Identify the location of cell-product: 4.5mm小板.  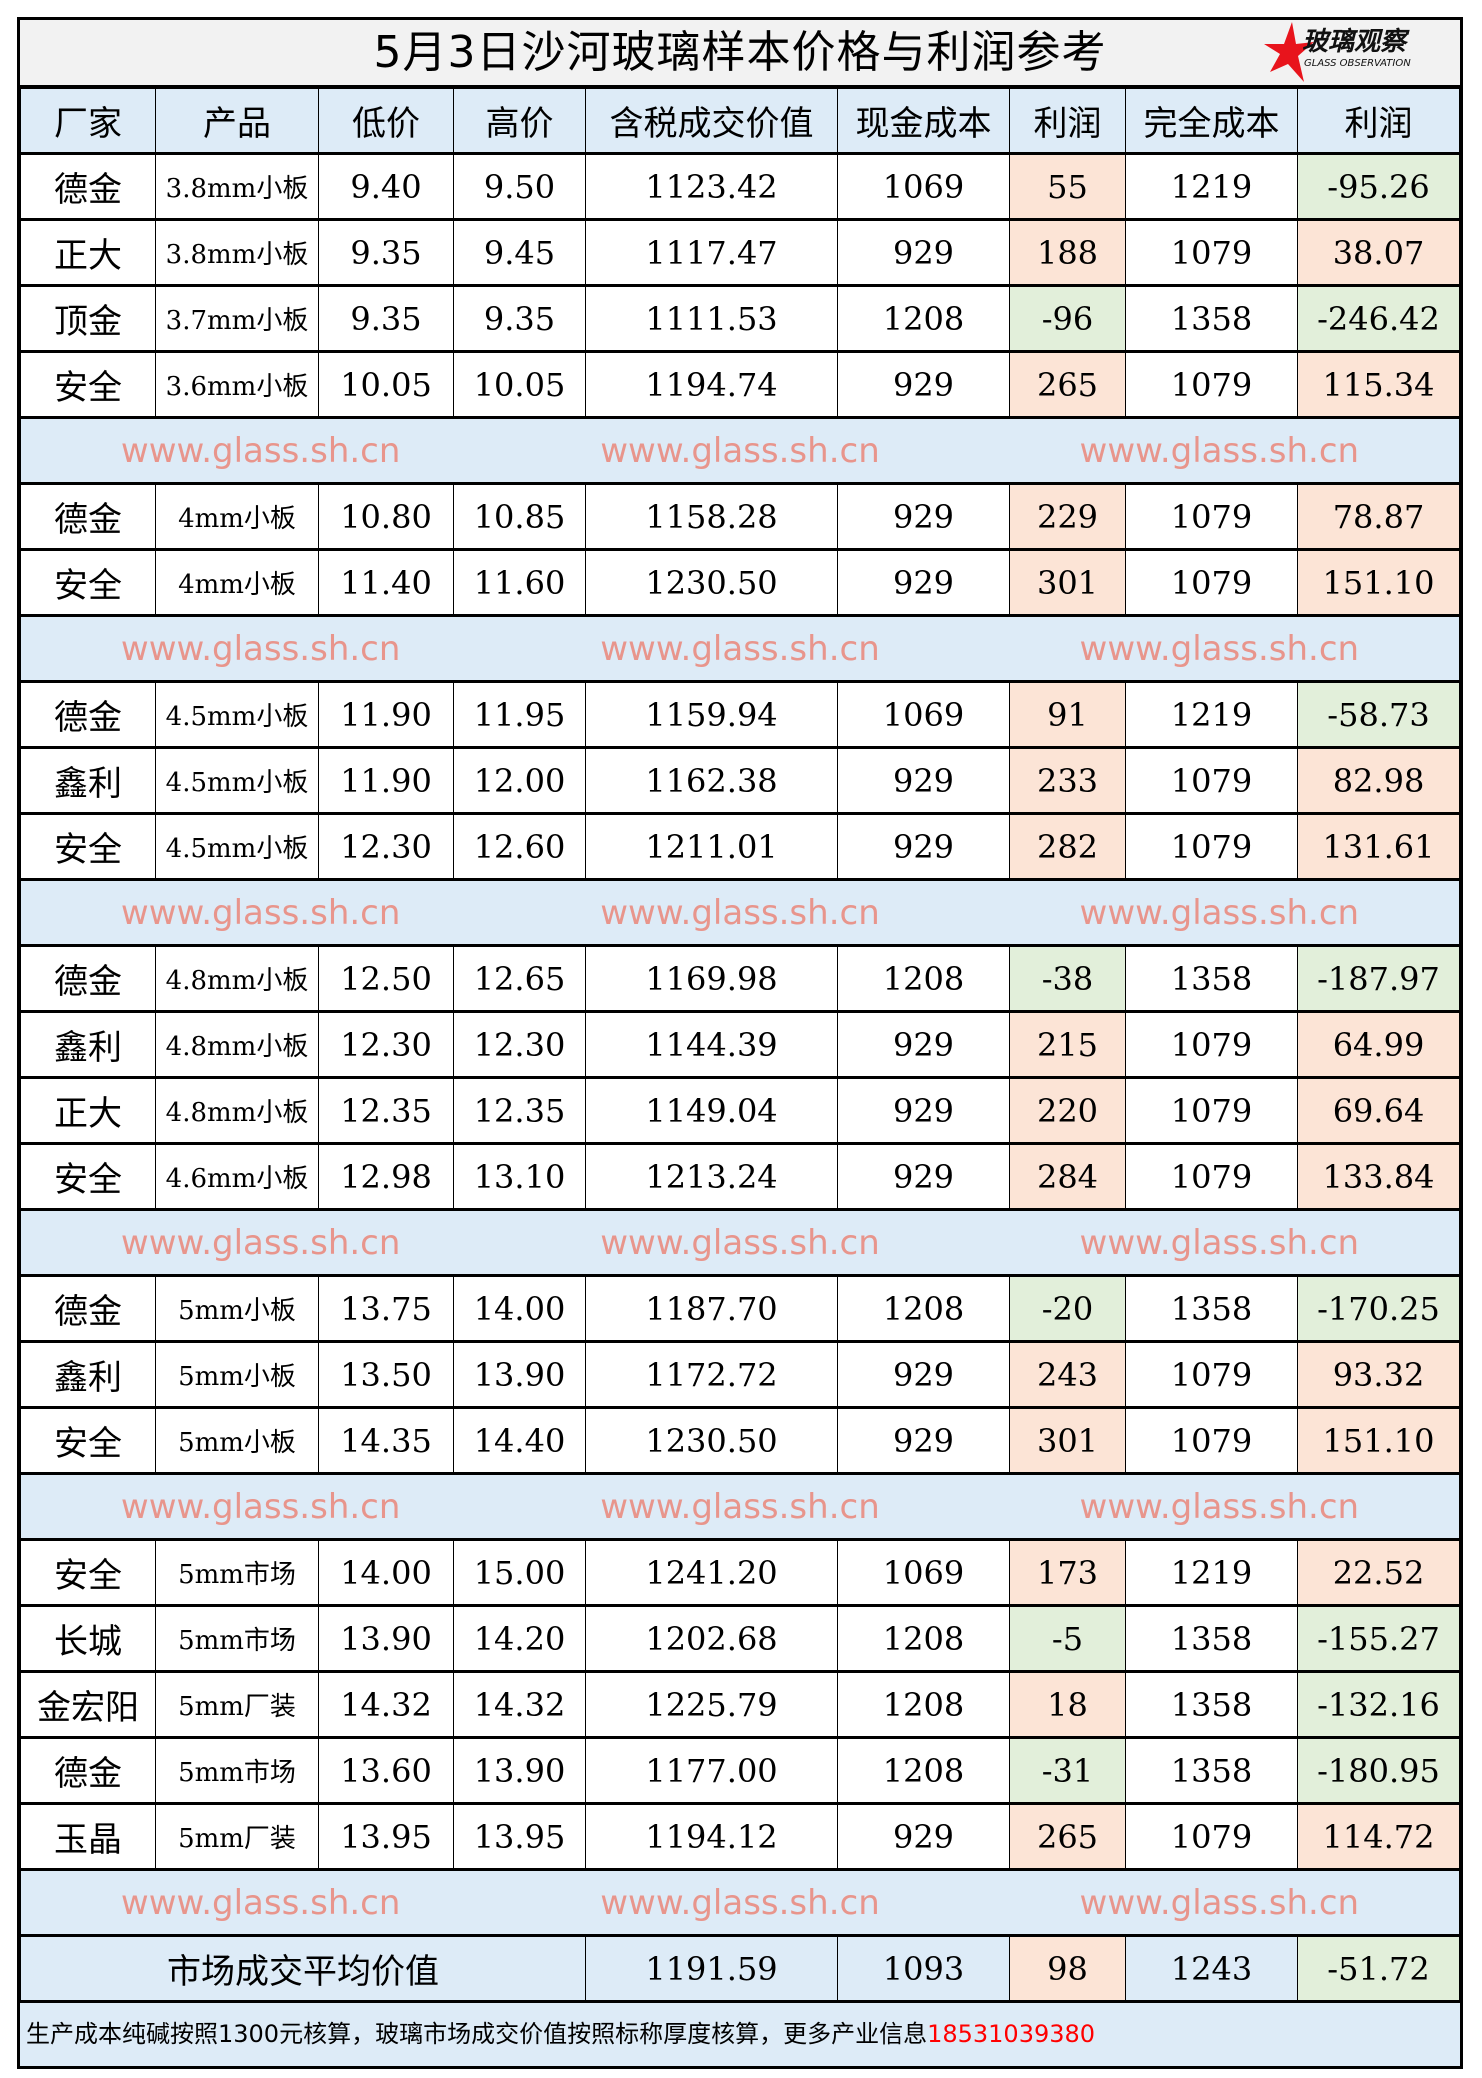
(237, 780).